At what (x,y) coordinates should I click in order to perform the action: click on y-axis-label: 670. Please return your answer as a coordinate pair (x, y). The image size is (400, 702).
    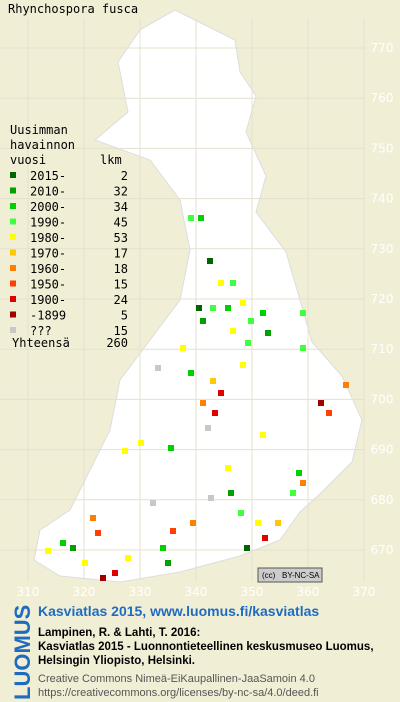
    Looking at the image, I should click on (382, 550).